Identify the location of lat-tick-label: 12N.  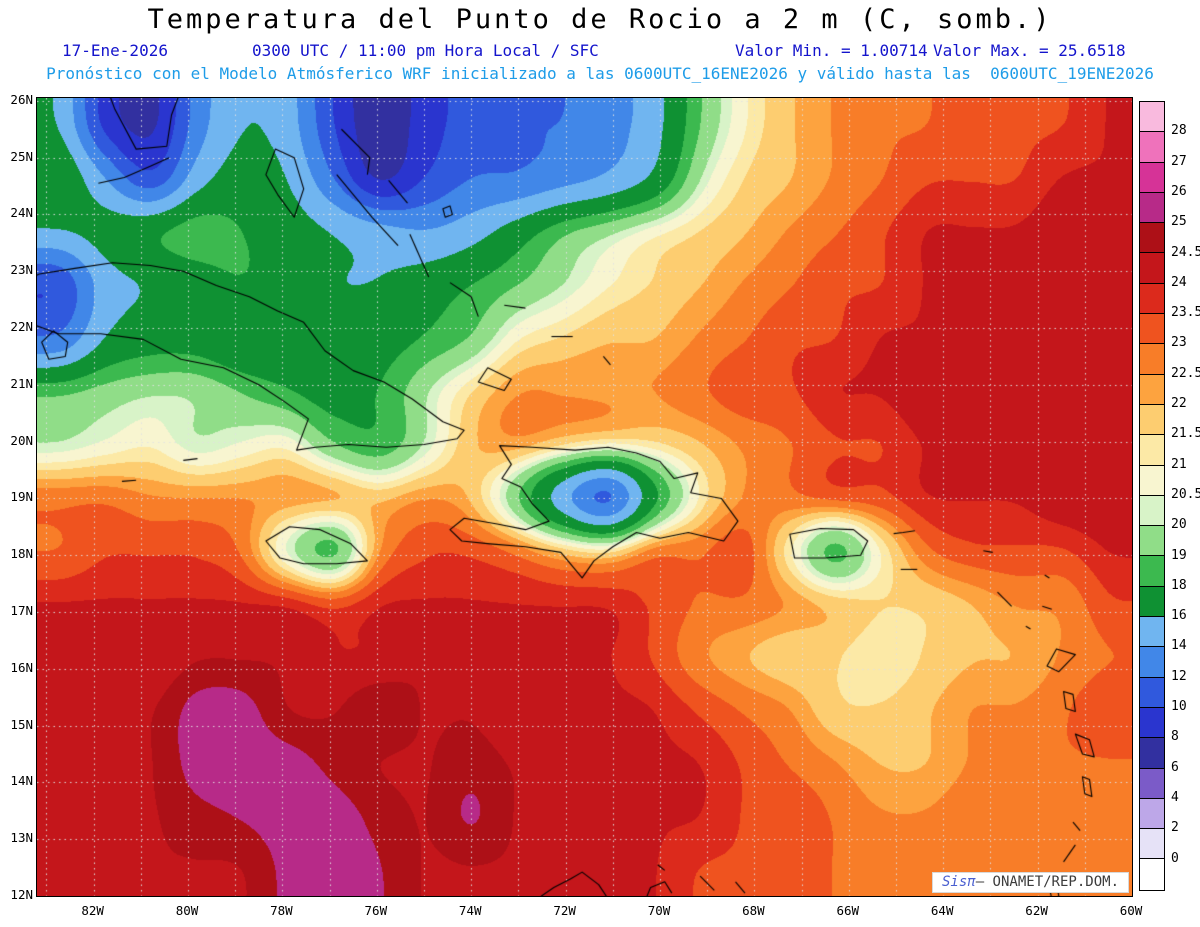
(21, 894).